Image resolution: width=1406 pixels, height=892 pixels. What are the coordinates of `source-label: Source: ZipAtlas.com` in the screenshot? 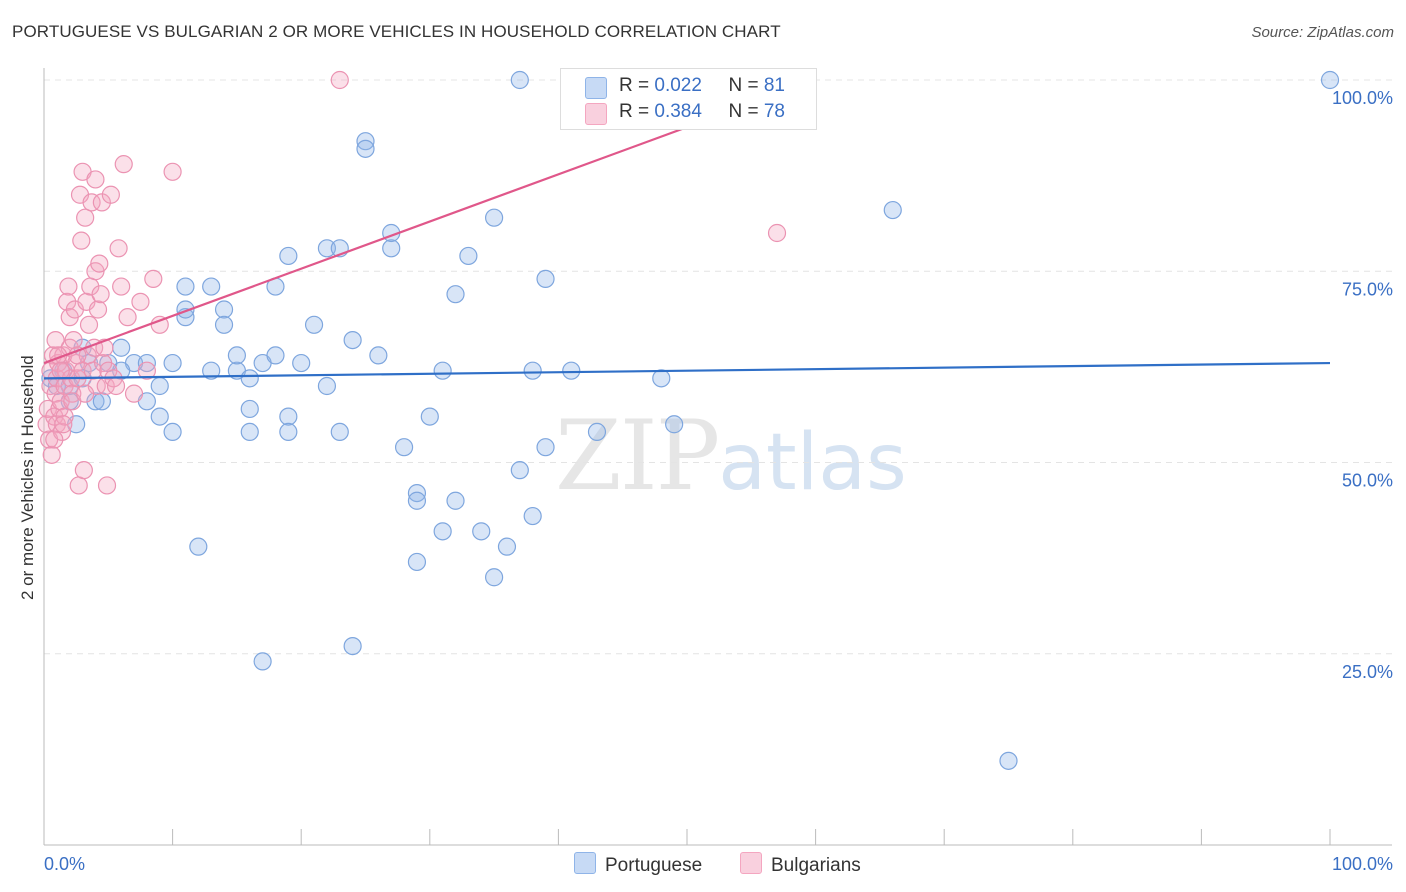 It's located at (1322, 32).